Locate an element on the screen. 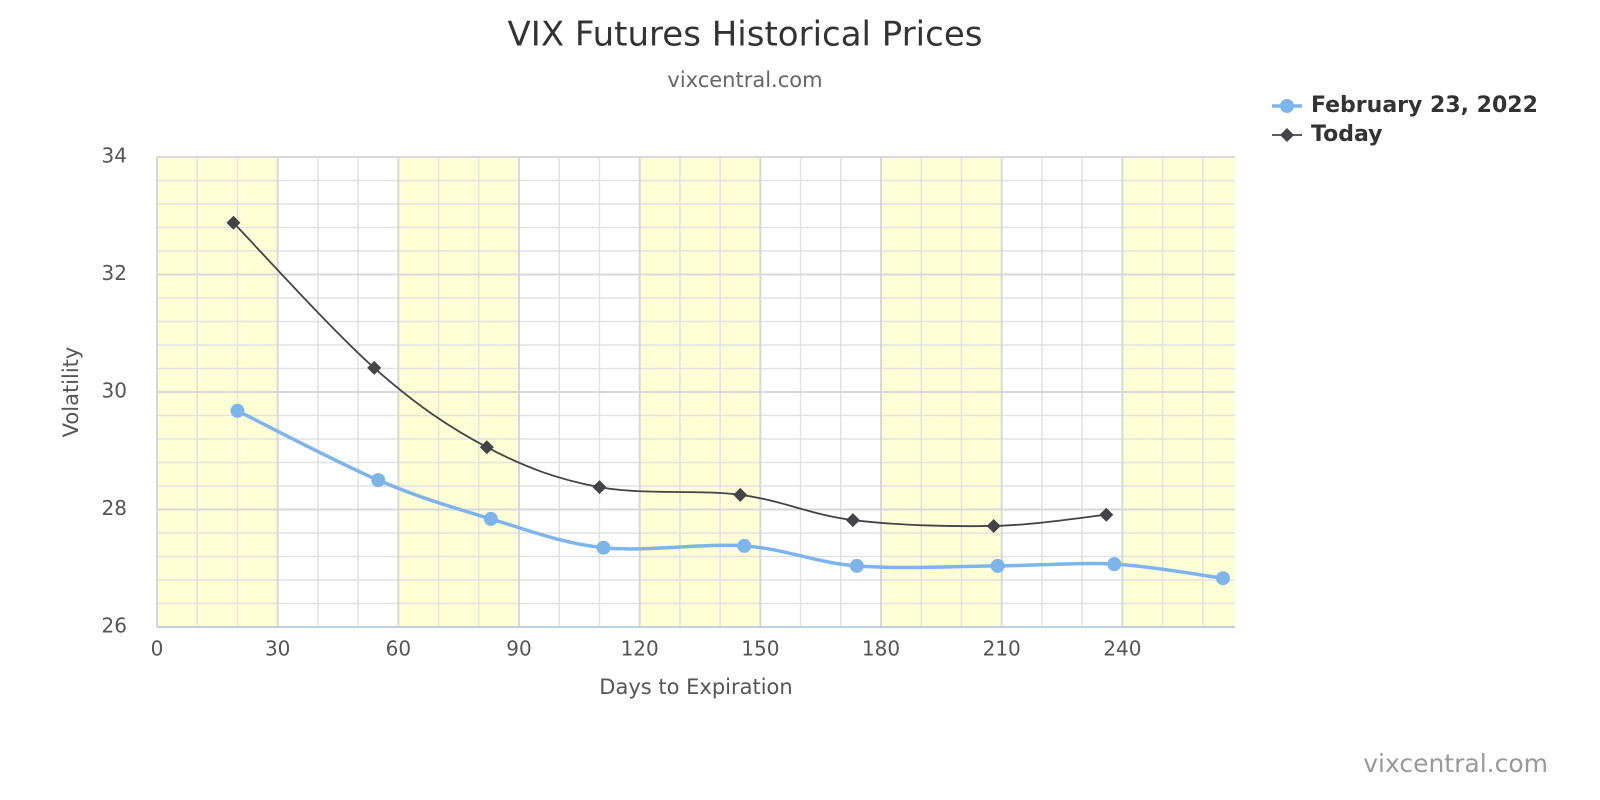 The image size is (1600, 800). y-tick-label: 34 is located at coordinates (114, 156).